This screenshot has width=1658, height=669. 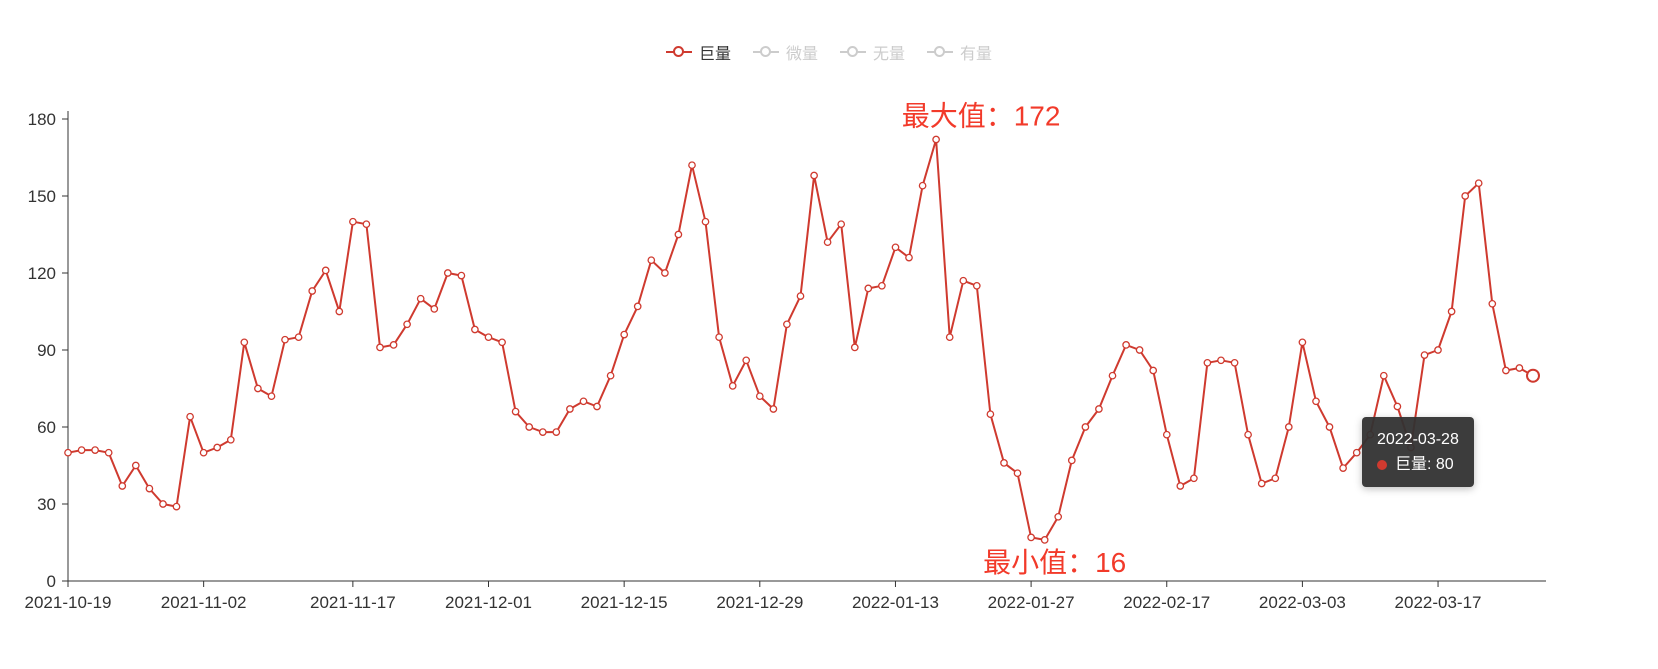 I want to click on legend-item: 巨量, so click(x=698, y=52).